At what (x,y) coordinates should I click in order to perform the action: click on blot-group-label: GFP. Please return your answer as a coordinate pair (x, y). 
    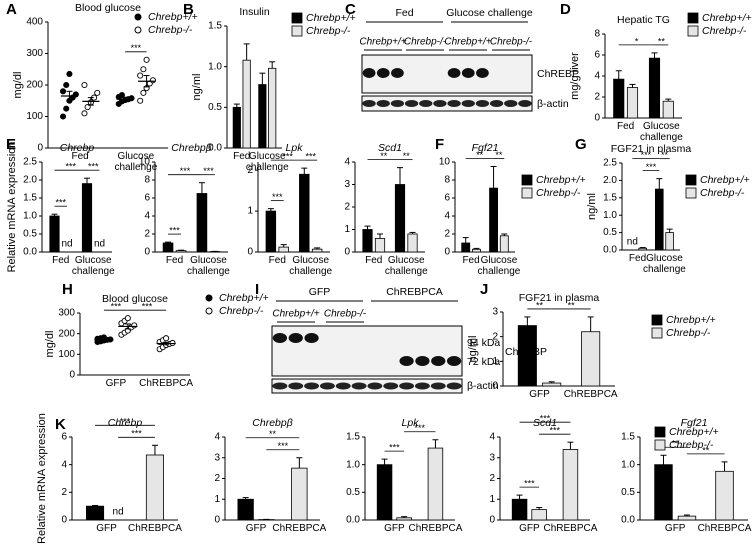
    Looking at the image, I should click on (320, 292).